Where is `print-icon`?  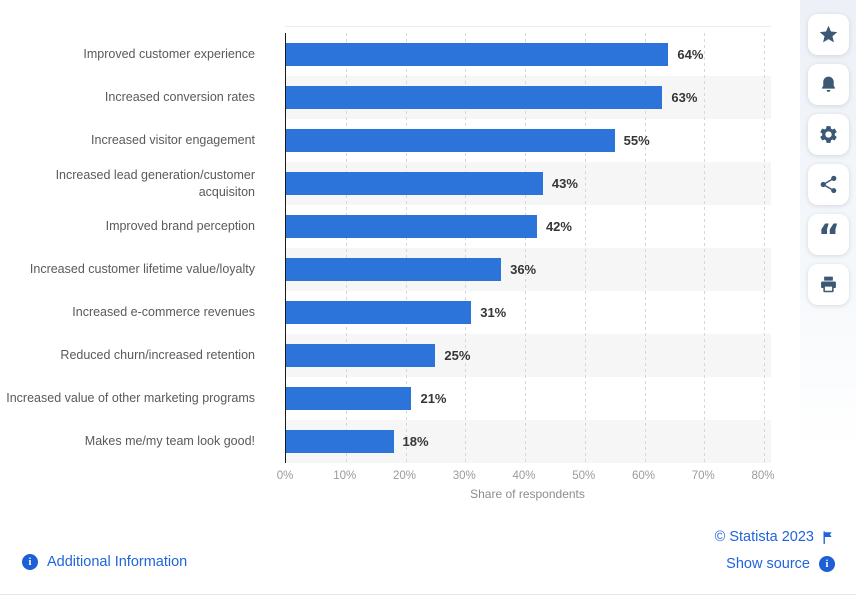 print-icon is located at coordinates (828, 284).